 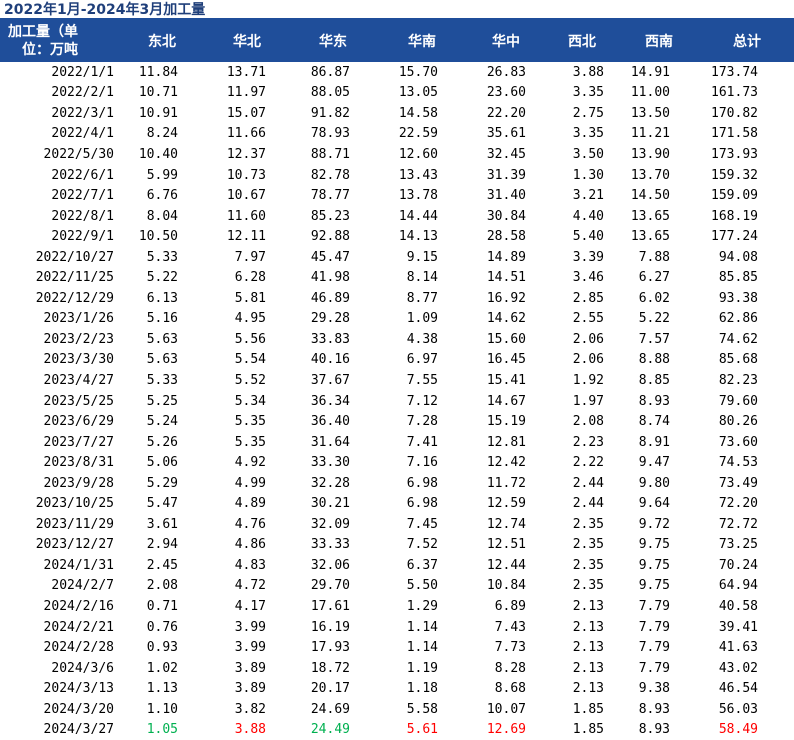 I want to click on cell-value: 32.28, so click(x=333, y=483).